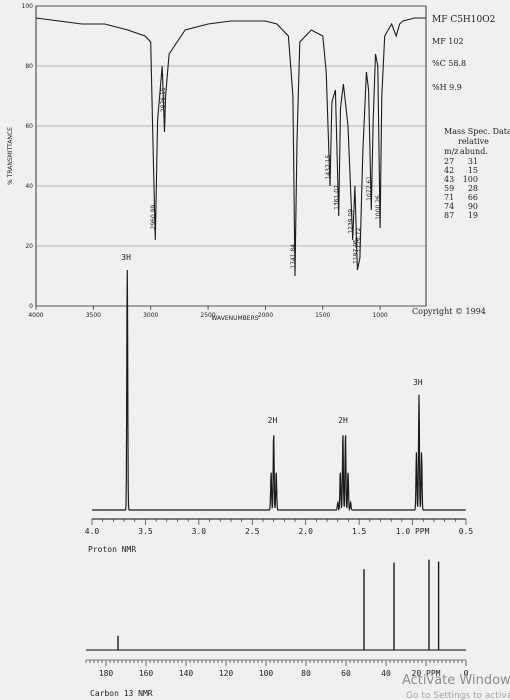 The width and height of the screenshot is (510, 700). What do you see at coordinates (461, 188) in the screenshot?
I see `mass-spec-rows: 27 31 42 15 43 100 59 28 71 66 74 90 87 19` at bounding box center [461, 188].